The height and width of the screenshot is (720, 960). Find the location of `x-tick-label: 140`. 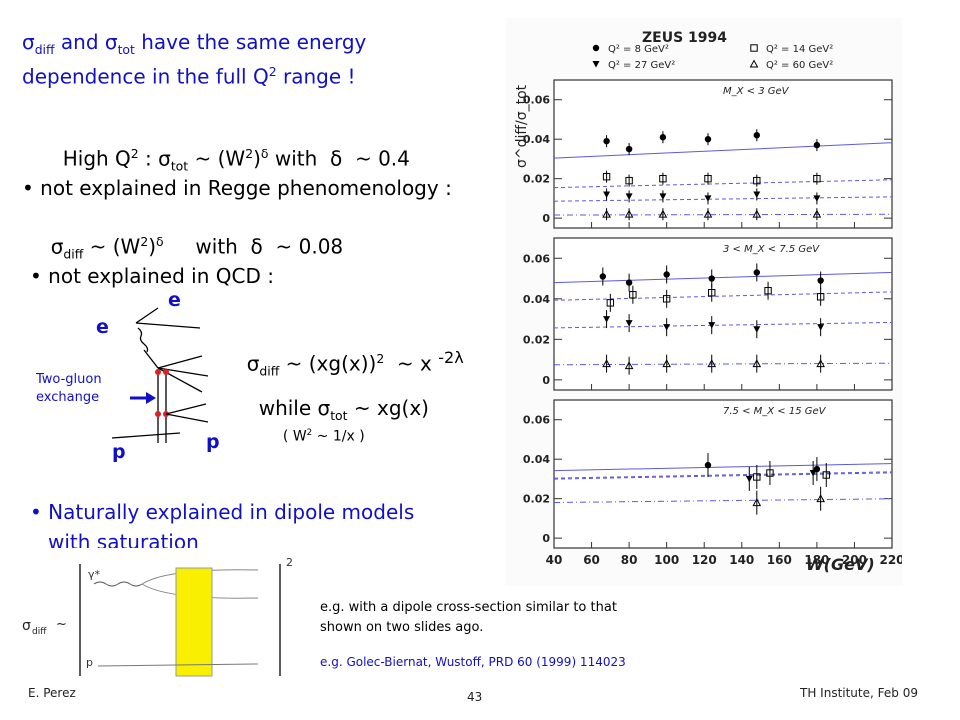

x-tick-label: 140 is located at coordinates (741, 560).